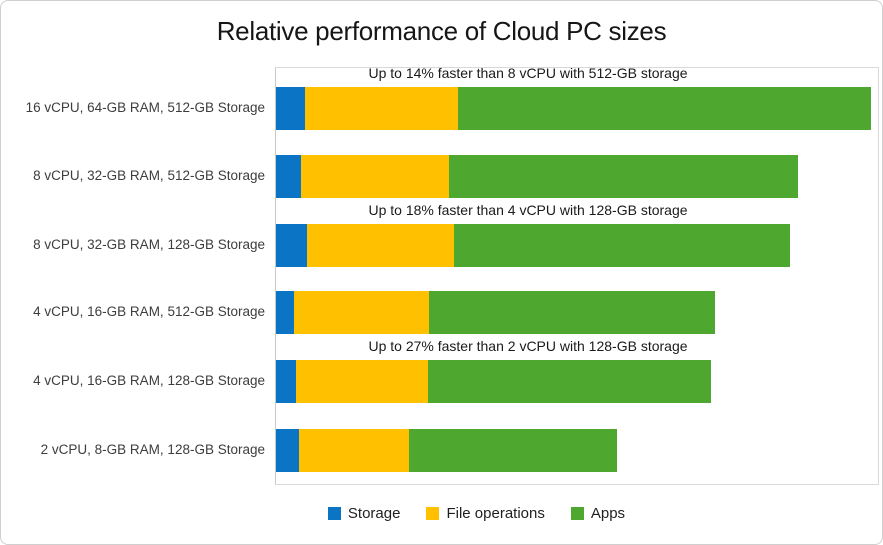 This screenshot has width=883, height=545. Describe the element at coordinates (374, 513) in the screenshot. I see `legend-label: Storage` at that location.